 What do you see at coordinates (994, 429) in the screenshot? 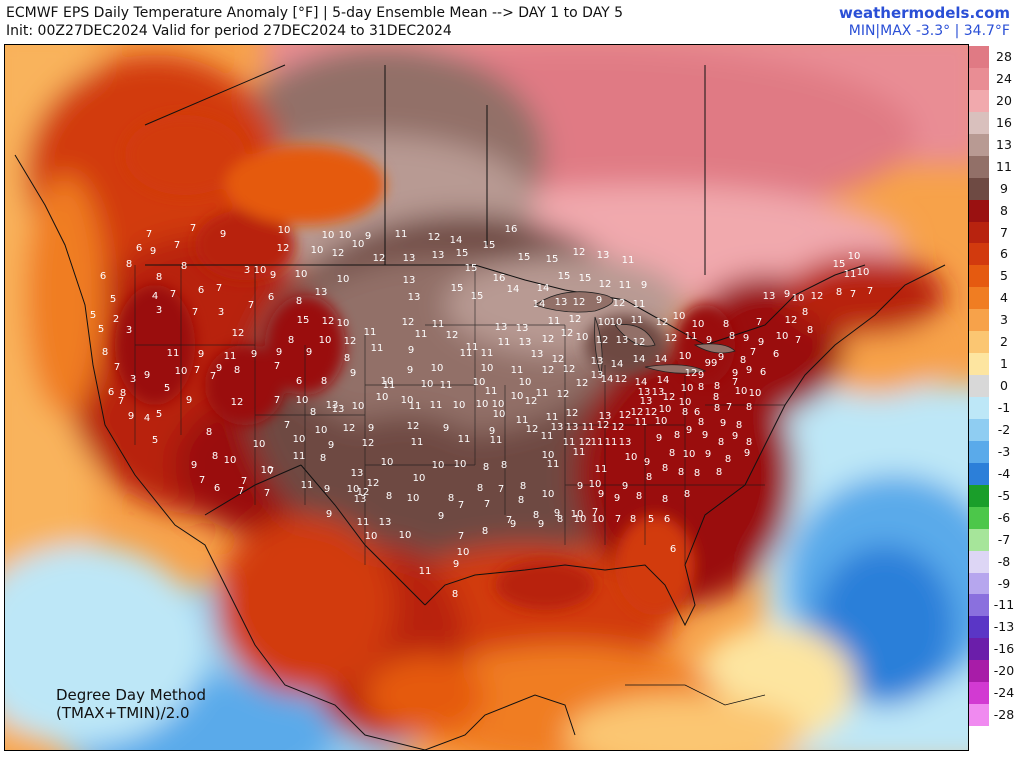
I see `legend-entry: -2` at bounding box center [994, 429].